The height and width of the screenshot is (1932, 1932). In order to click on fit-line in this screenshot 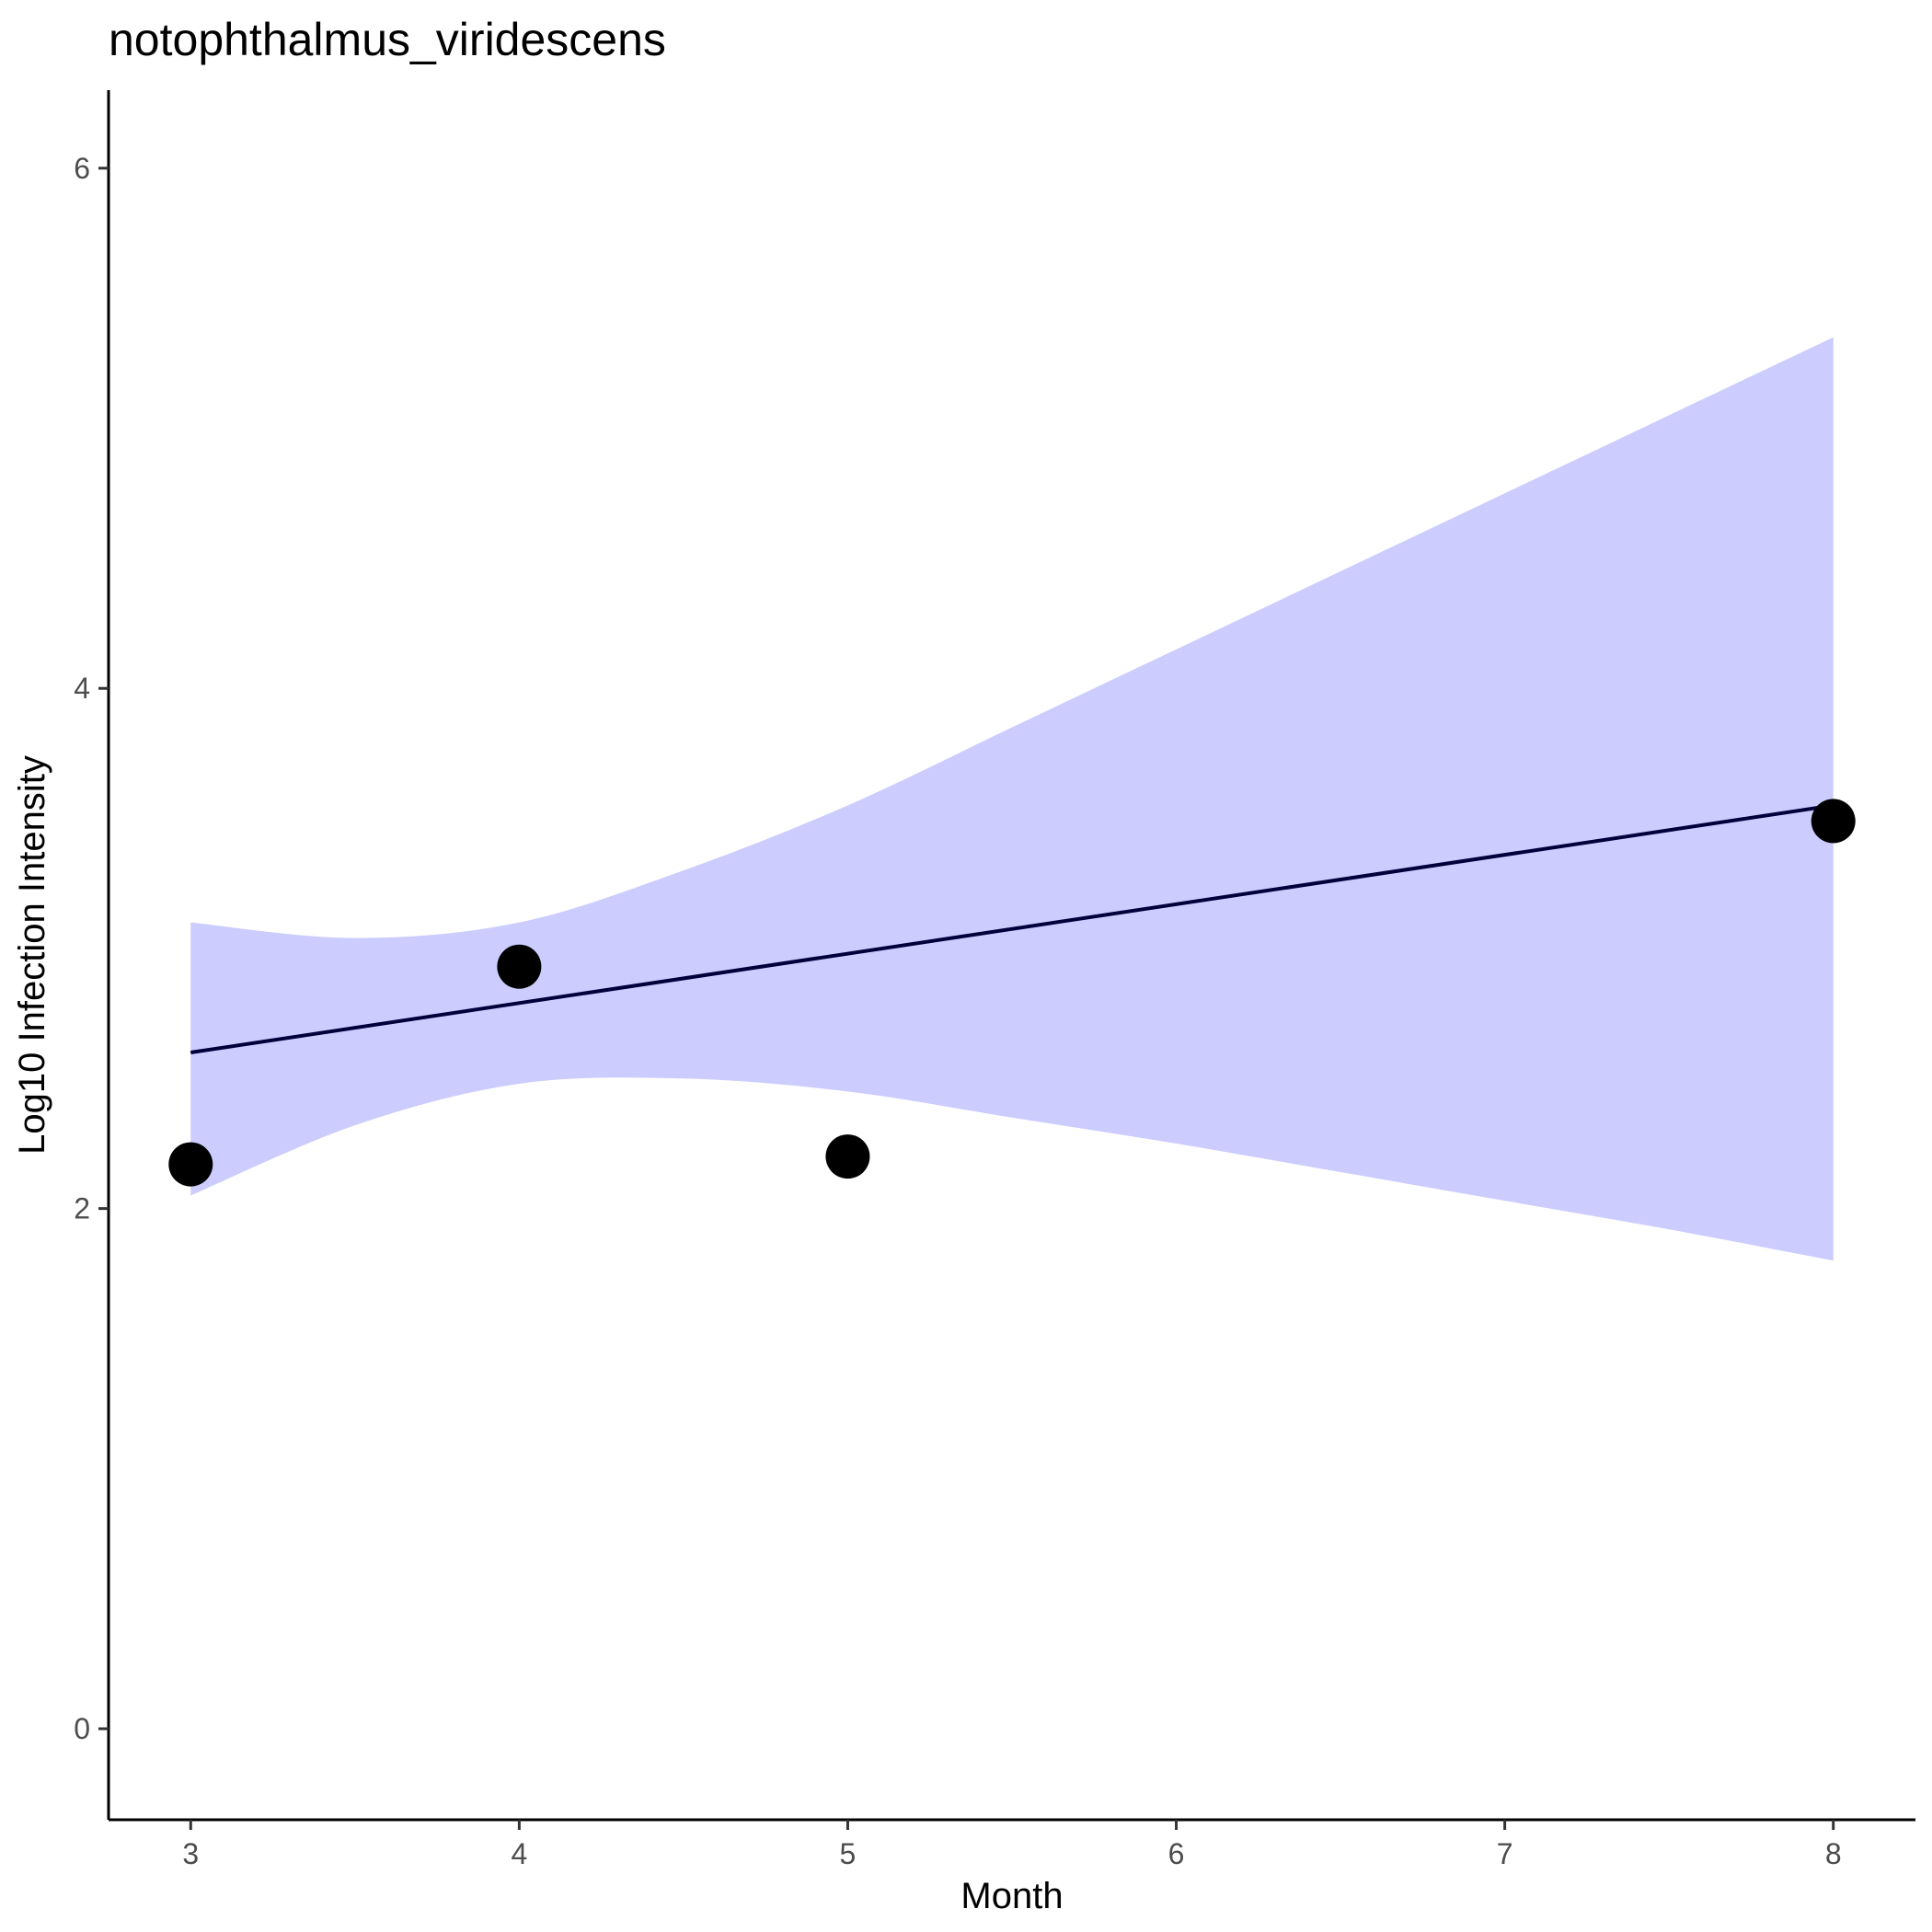, I will do `click(1012, 928)`.